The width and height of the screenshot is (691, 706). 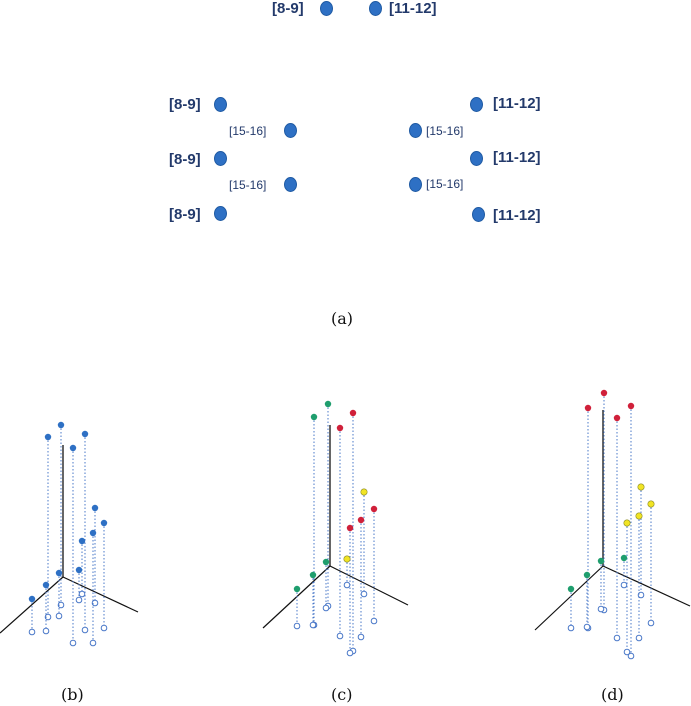 What do you see at coordinates (612, 694) in the screenshot?
I see `caption-d: (d)` at bounding box center [612, 694].